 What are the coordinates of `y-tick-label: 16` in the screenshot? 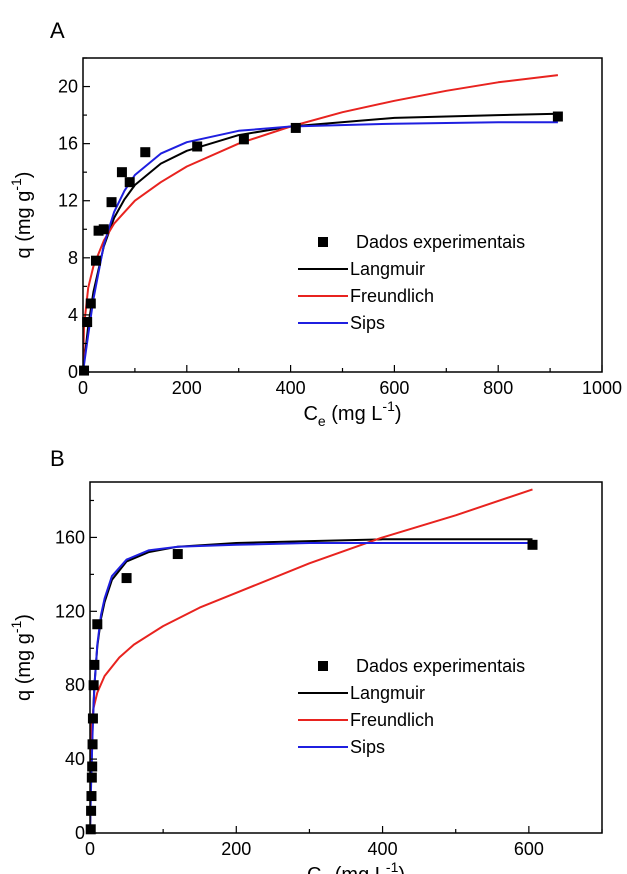 It's located at (68, 144).